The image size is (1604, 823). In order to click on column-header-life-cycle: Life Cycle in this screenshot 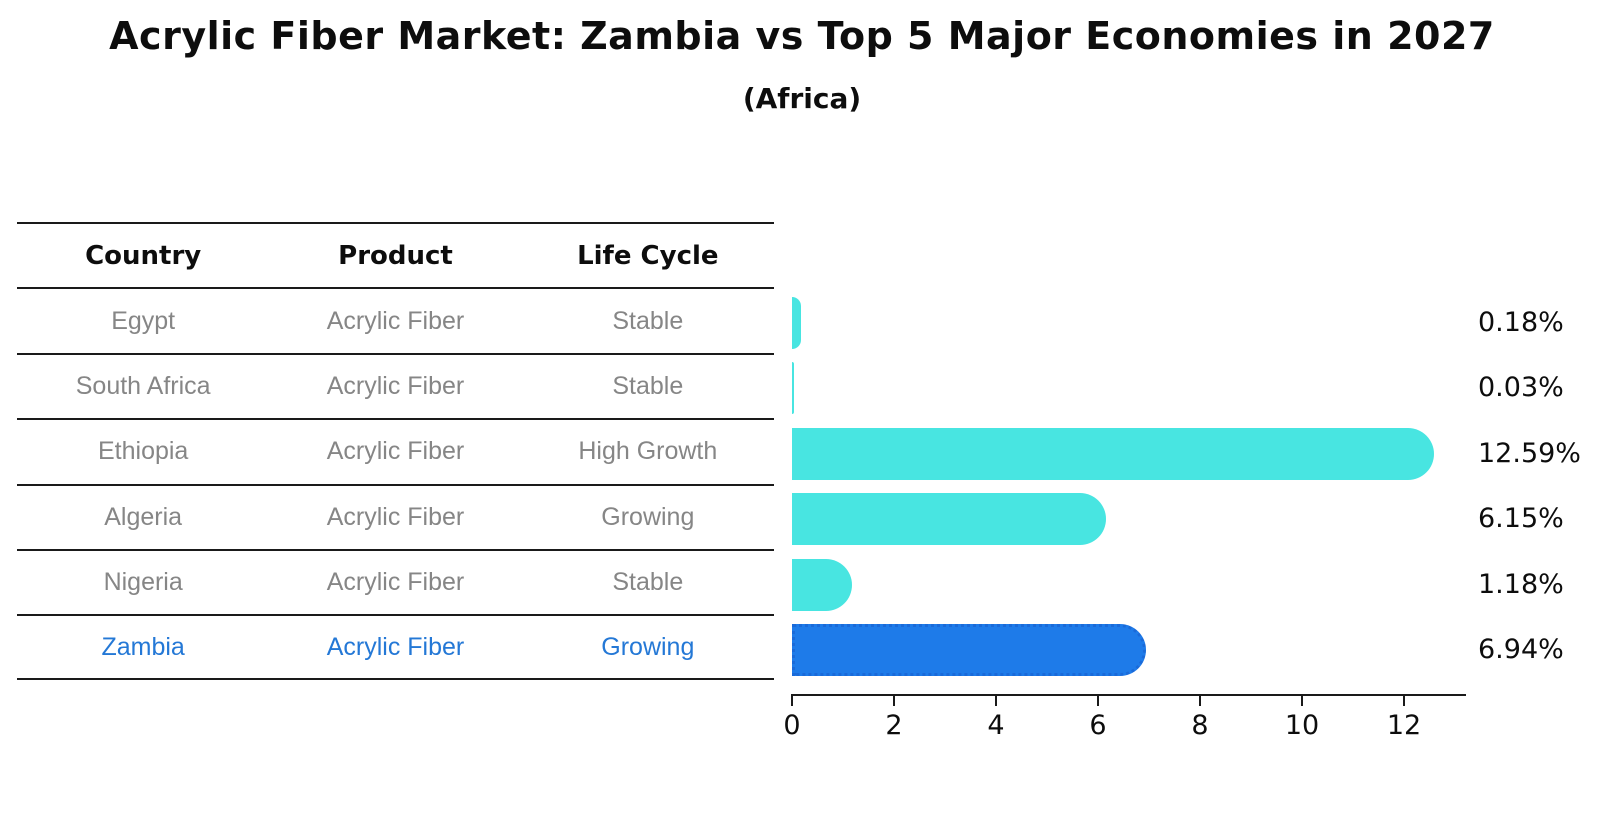, I will do `click(648, 255)`.